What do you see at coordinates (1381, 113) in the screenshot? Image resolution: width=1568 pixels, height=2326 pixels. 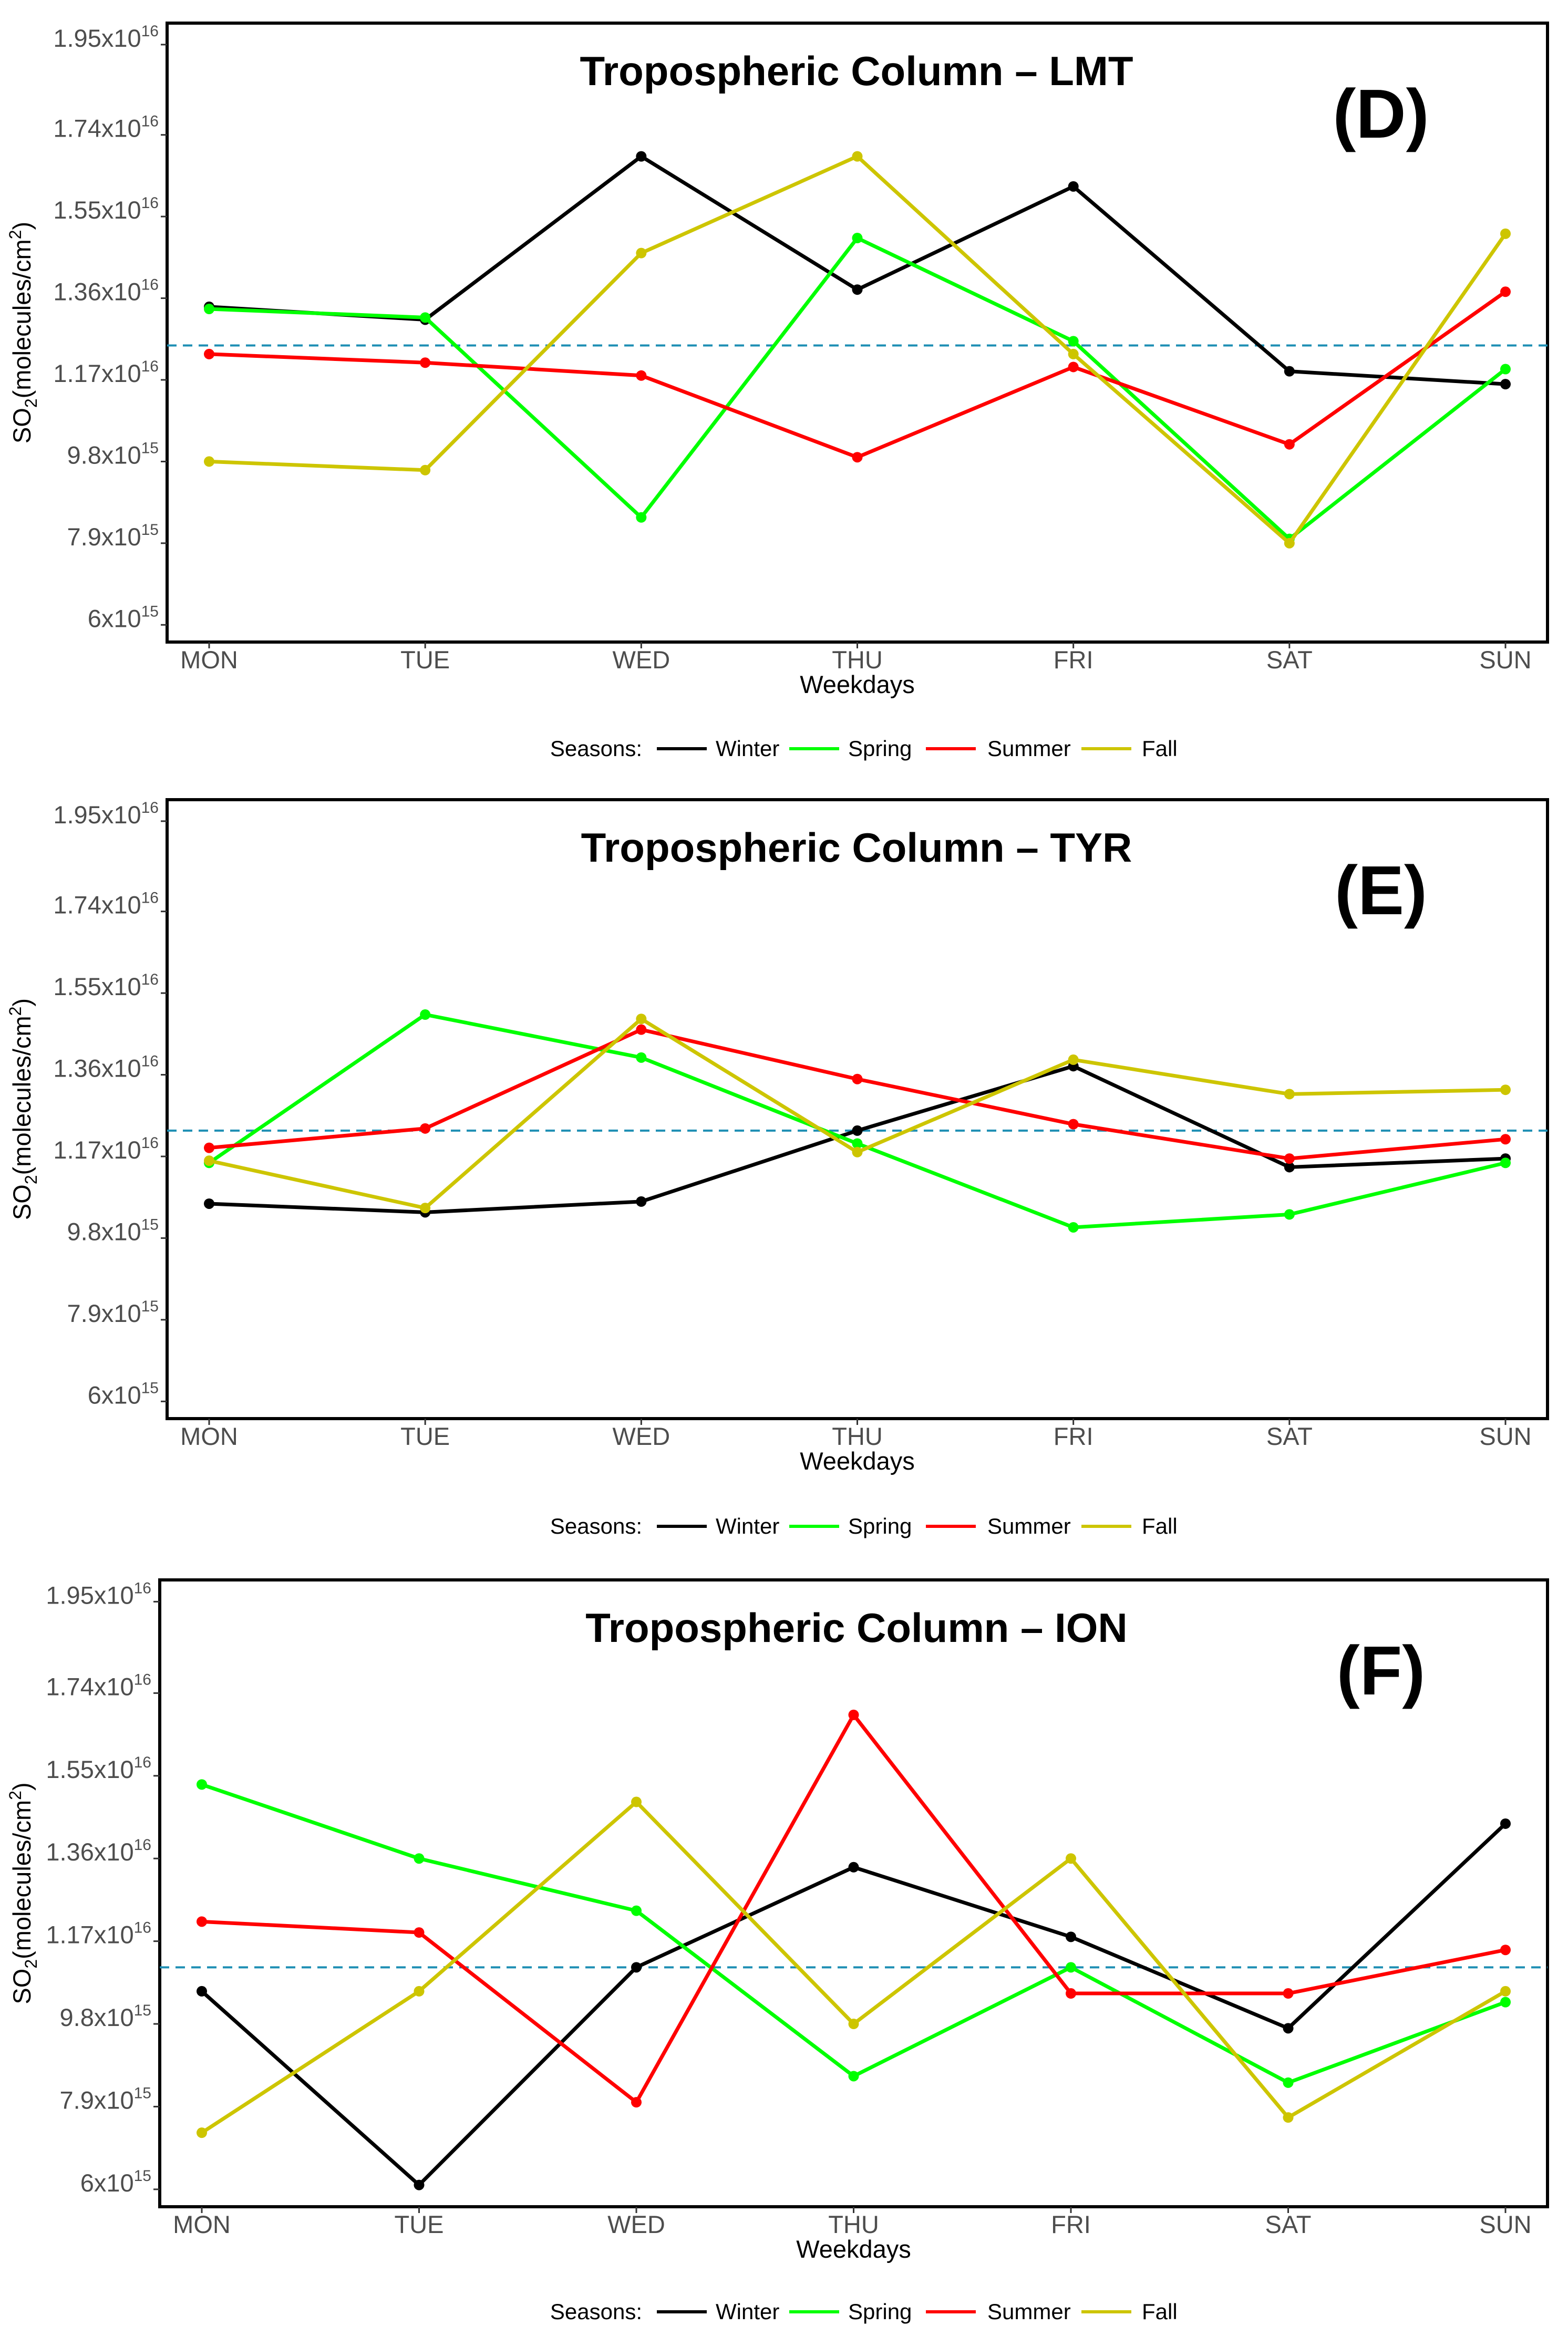 I see `panel-label: (D)` at bounding box center [1381, 113].